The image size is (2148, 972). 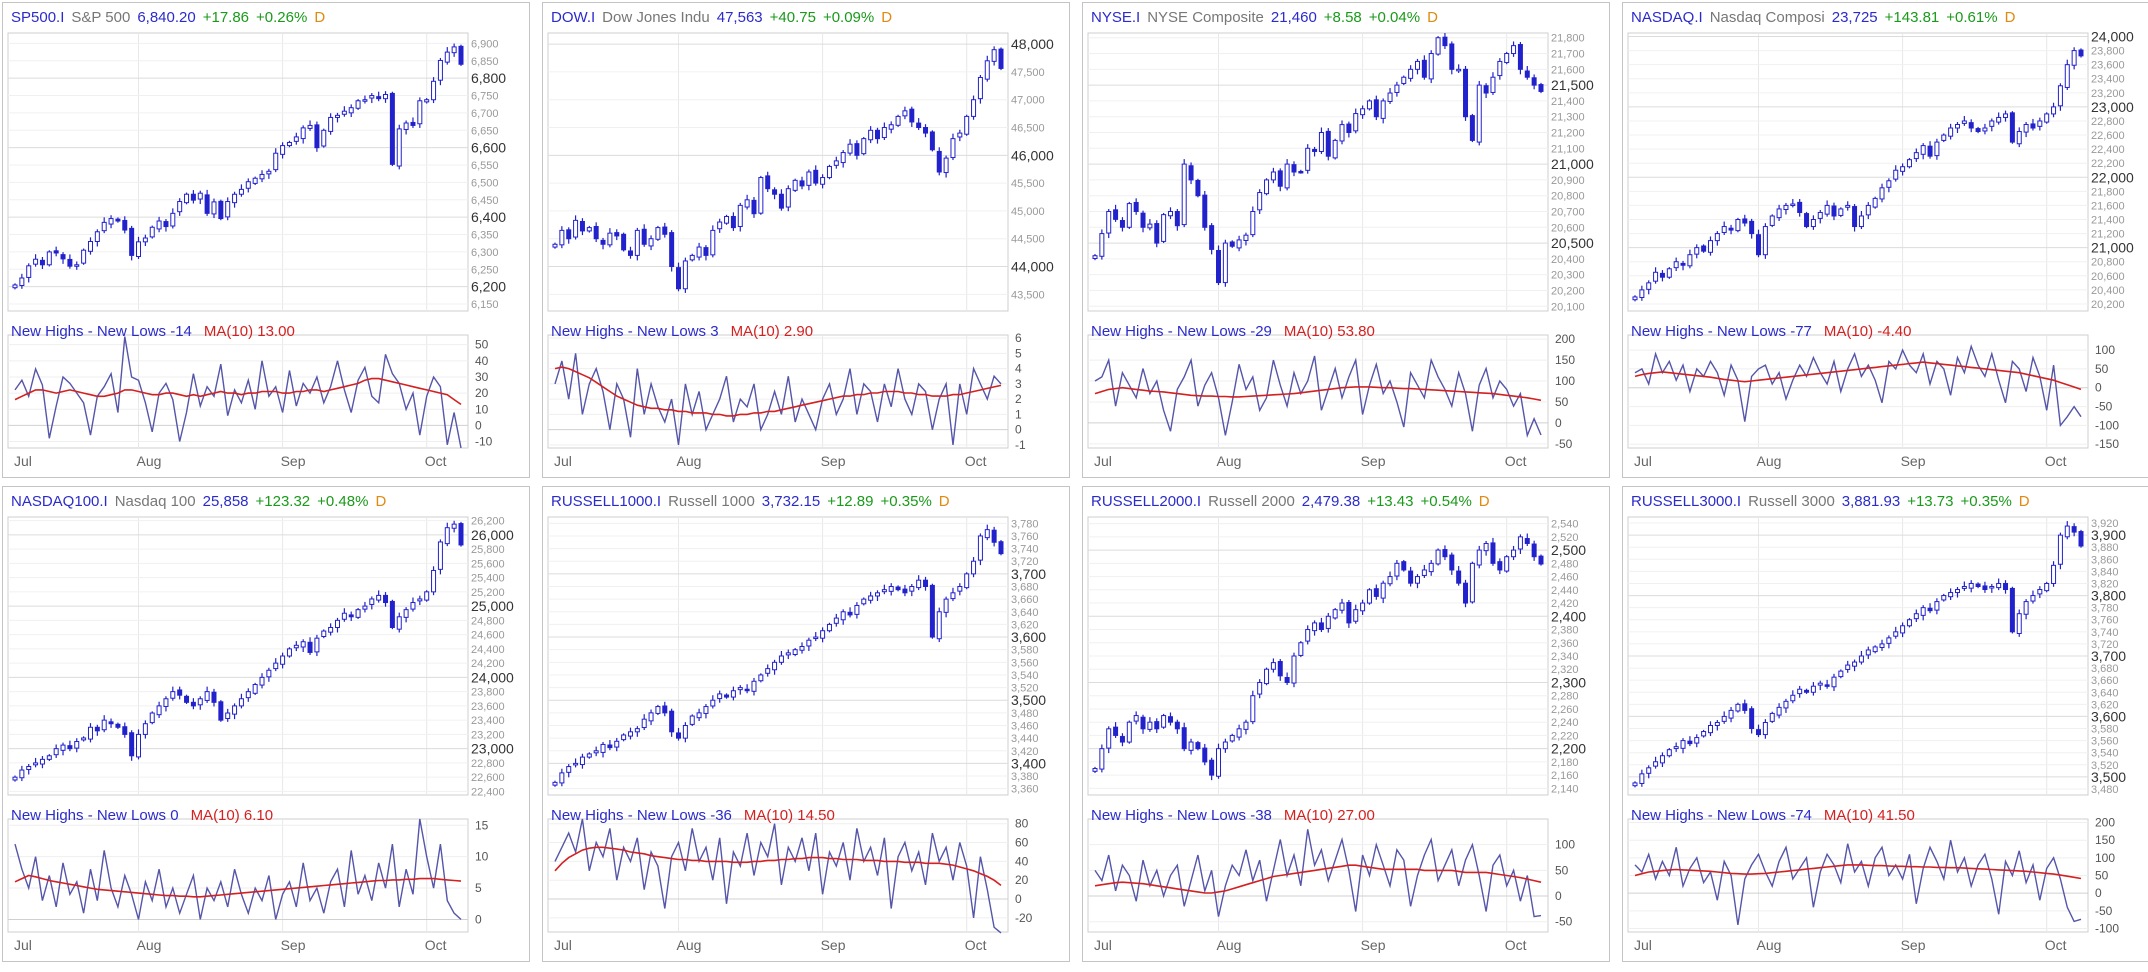 I want to click on symbol-label: NYSE.I, so click(x=1116, y=17).